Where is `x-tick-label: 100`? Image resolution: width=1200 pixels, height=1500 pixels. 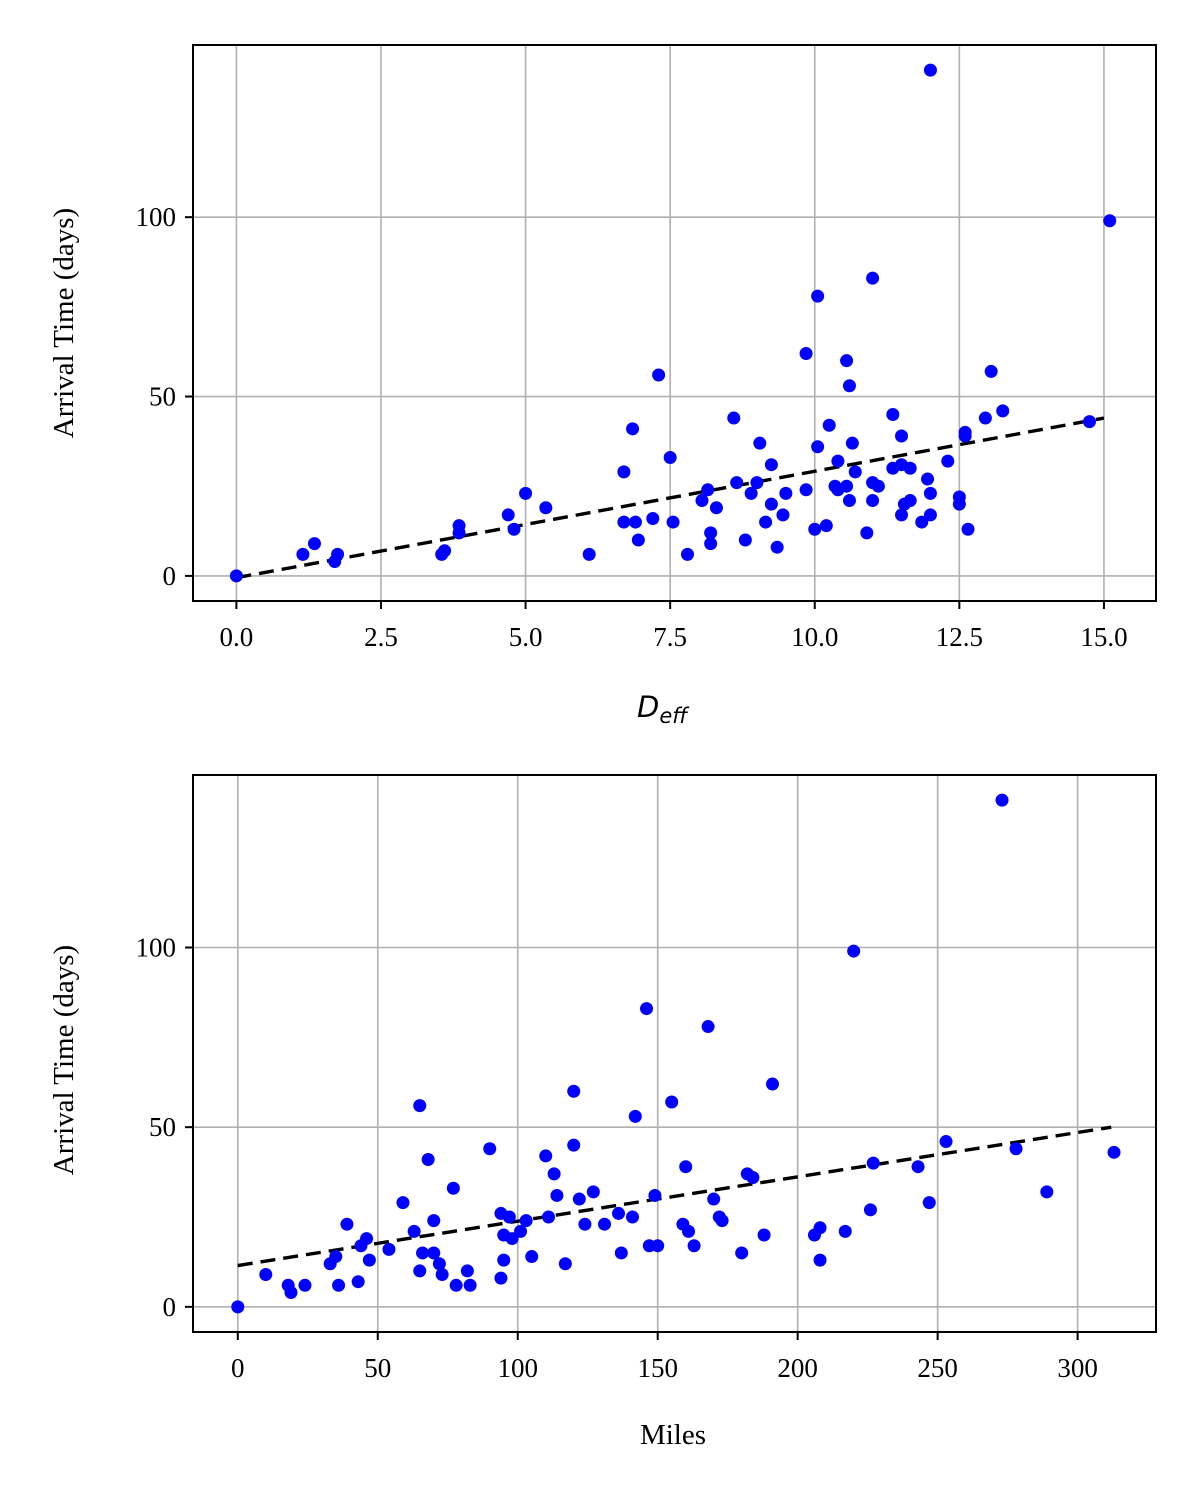 x-tick-label: 100 is located at coordinates (517, 1368).